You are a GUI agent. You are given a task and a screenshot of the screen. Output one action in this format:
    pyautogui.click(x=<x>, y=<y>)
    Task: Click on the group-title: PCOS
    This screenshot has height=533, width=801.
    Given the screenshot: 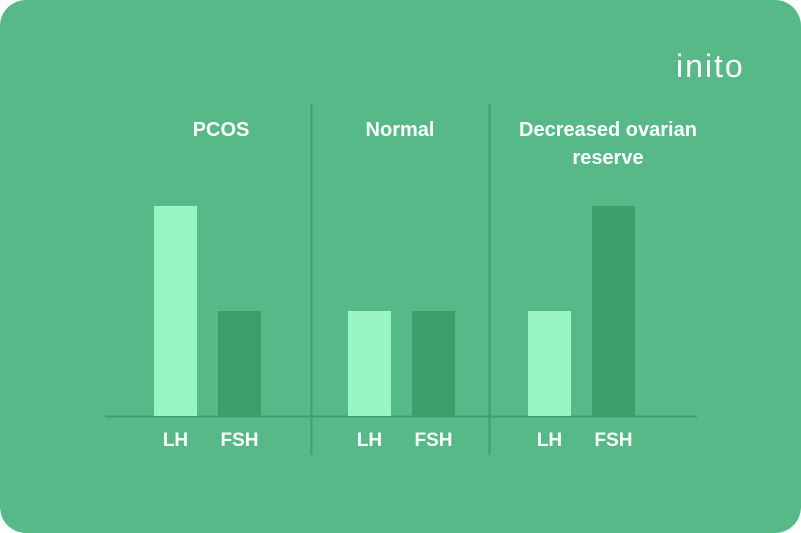 What is the action you would take?
    pyautogui.click(x=221, y=130)
    